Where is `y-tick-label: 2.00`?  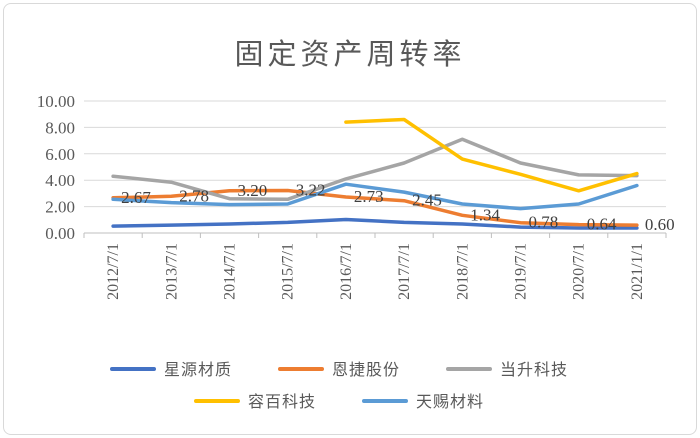
y-tick-label: 2.00 is located at coordinates (60, 207).